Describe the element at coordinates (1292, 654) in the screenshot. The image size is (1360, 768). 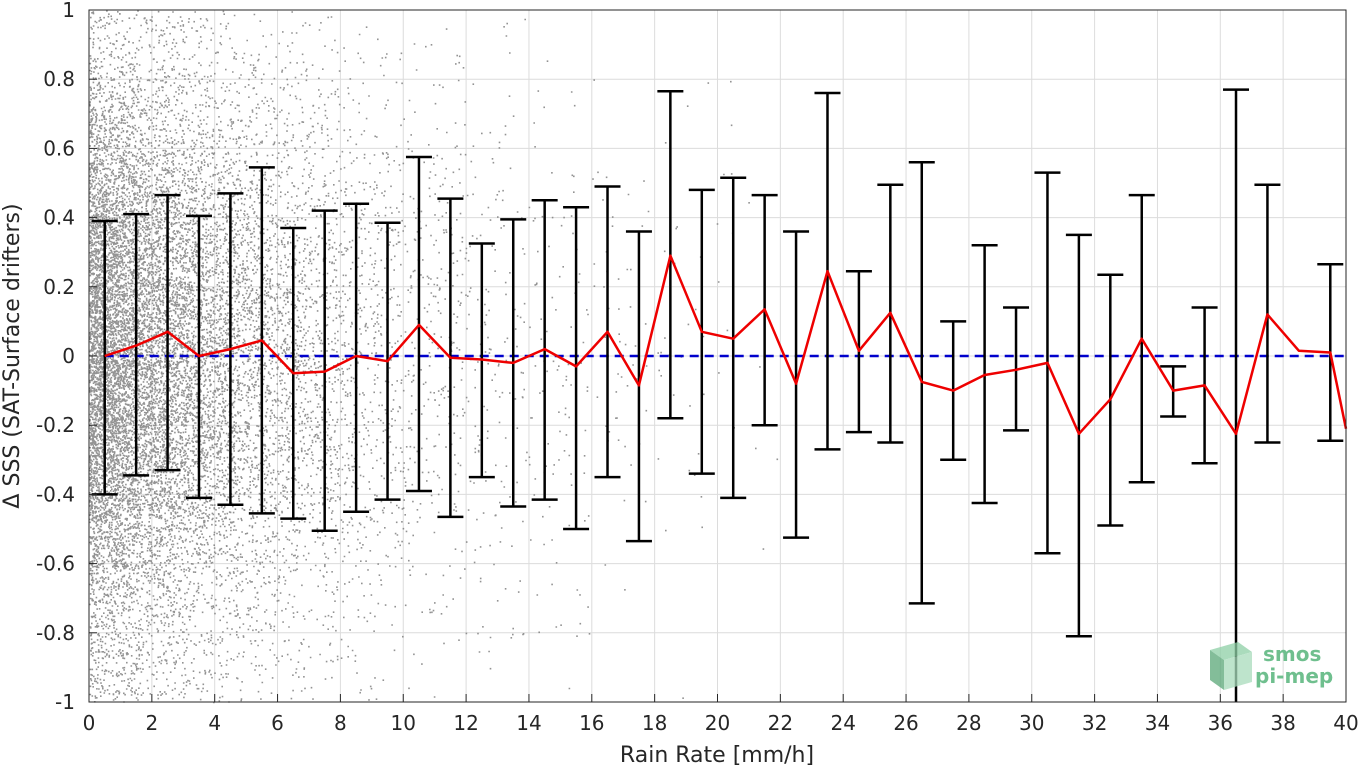
I see `logo-text-smos: smos` at that location.